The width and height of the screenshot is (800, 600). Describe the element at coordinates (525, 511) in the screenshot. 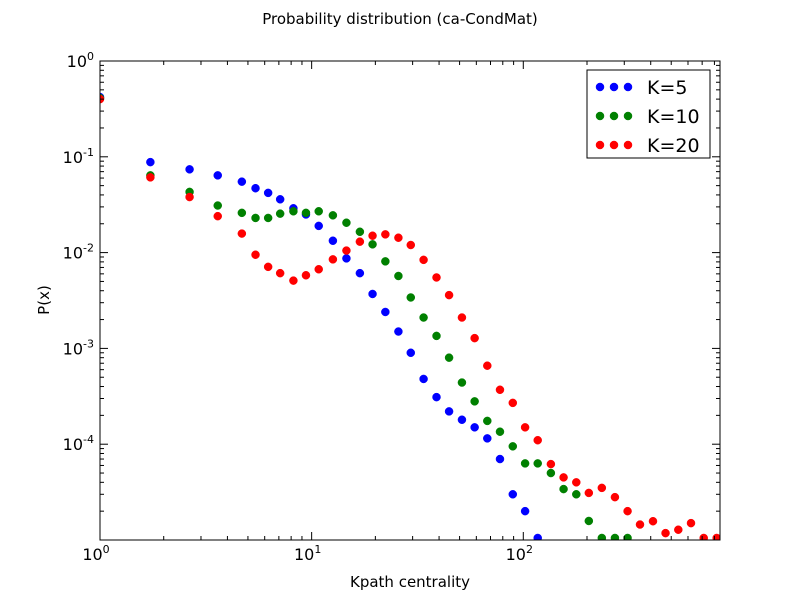

I see `point-K=5-26` at that location.